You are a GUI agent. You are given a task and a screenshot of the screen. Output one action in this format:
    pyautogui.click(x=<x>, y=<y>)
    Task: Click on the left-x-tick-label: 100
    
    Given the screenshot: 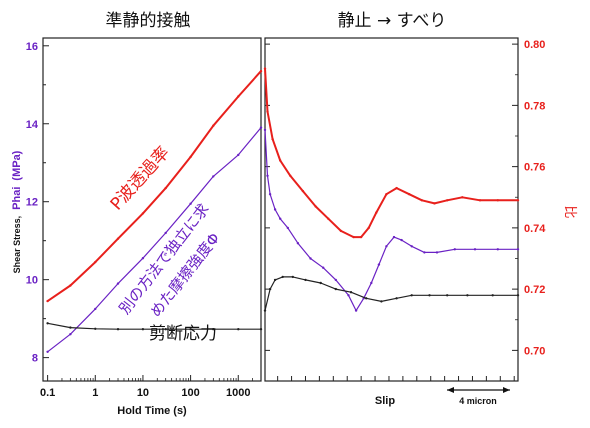 What is the action you would take?
    pyautogui.click(x=190, y=393)
    